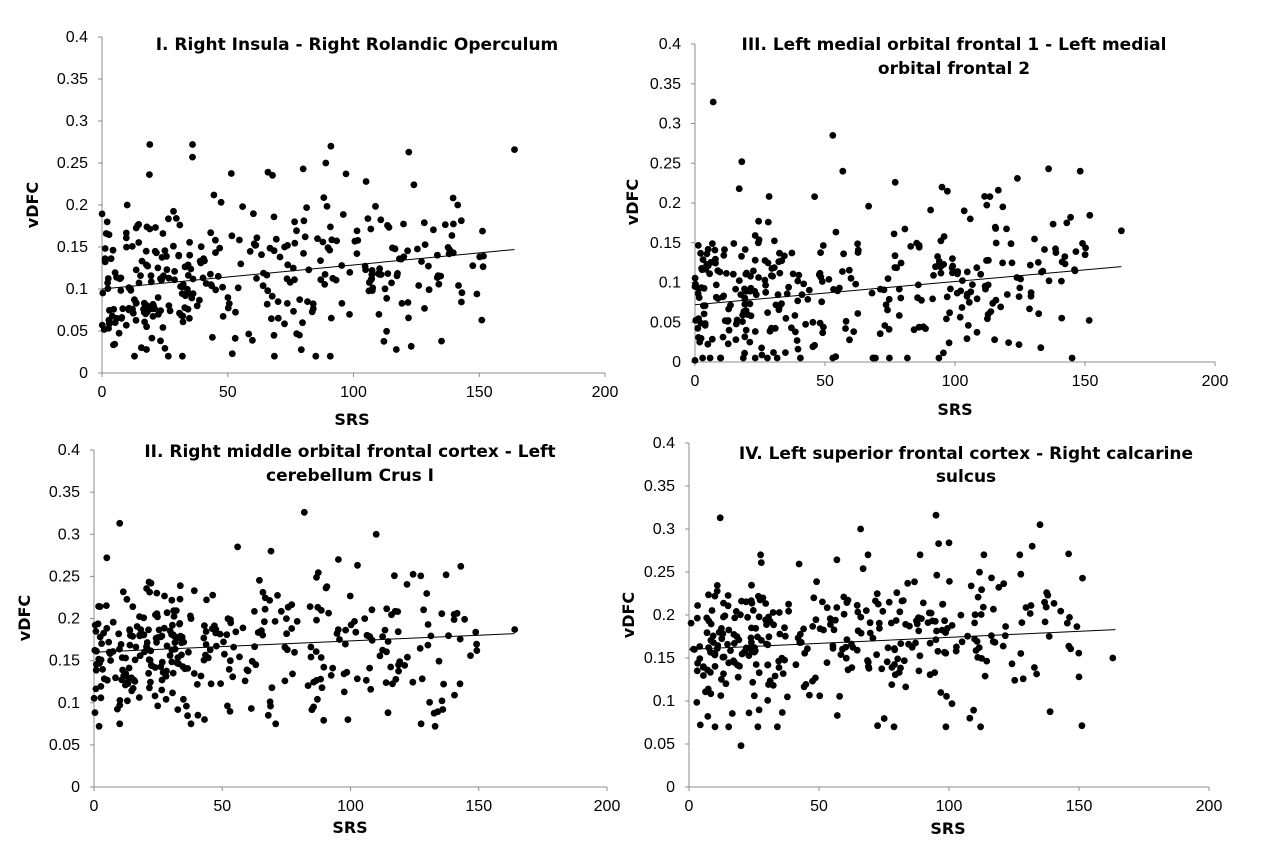 Image resolution: width=1261 pixels, height=865 pixels. I want to click on panel-IV-xlabel: SRS, so click(947, 828).